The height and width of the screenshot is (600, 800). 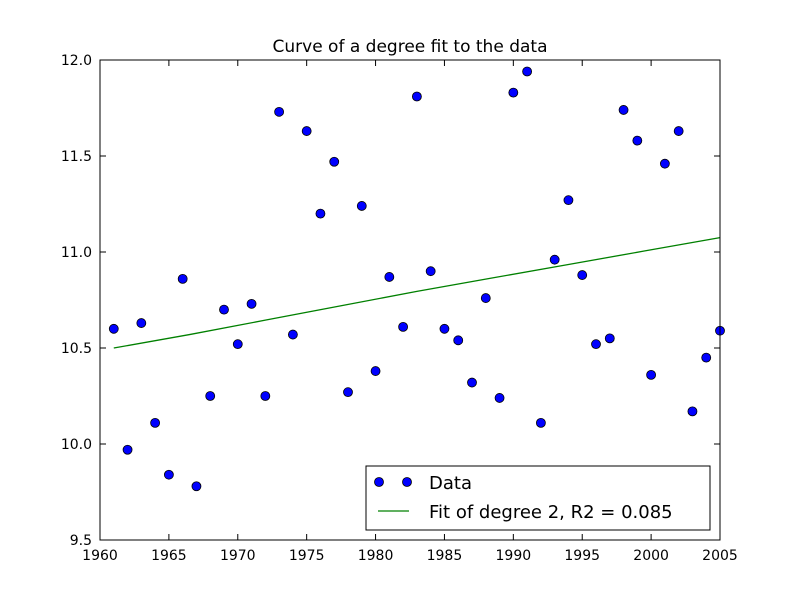 What do you see at coordinates (551, 512) in the screenshot?
I see `legend-fit-label: Fit of degree 2, R2 = 0.085` at bounding box center [551, 512].